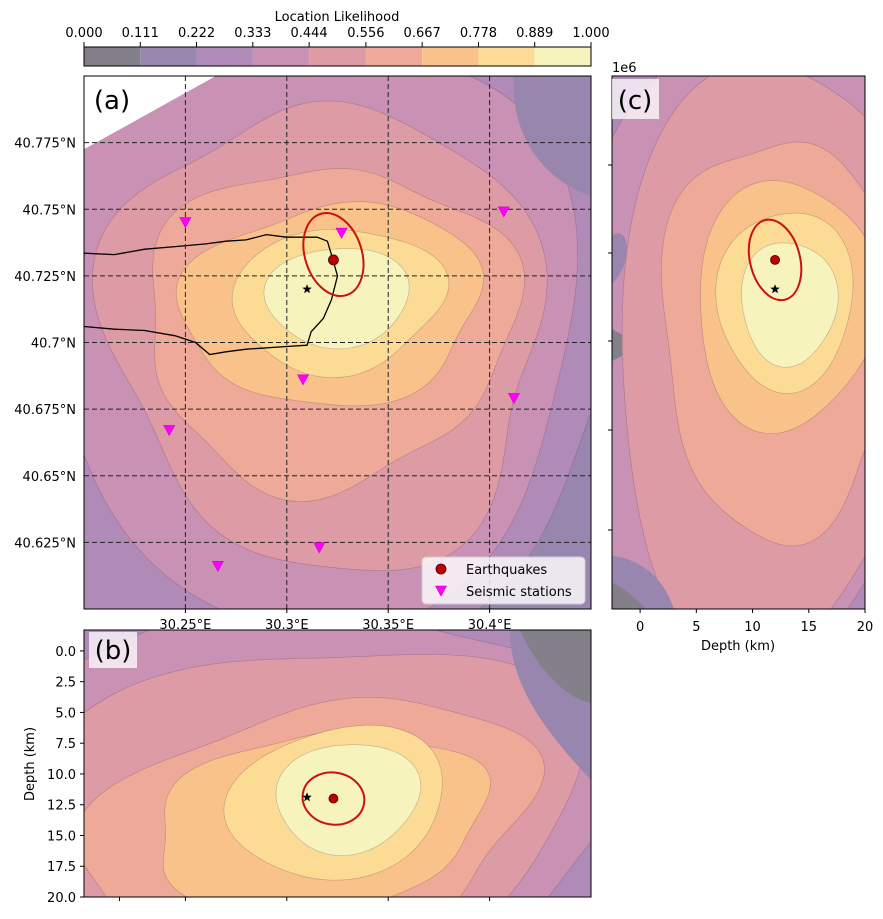 The image size is (883, 919). I want to click on colorbar-tick-label: 0.222, so click(196, 33).